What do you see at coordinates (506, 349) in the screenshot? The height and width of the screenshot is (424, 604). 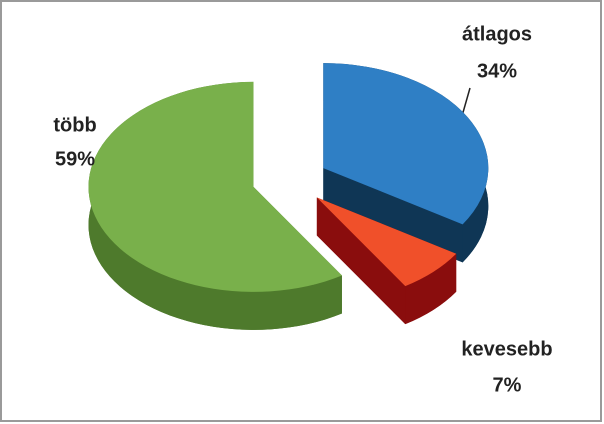 I see `slice-label: kevesebb` at bounding box center [506, 349].